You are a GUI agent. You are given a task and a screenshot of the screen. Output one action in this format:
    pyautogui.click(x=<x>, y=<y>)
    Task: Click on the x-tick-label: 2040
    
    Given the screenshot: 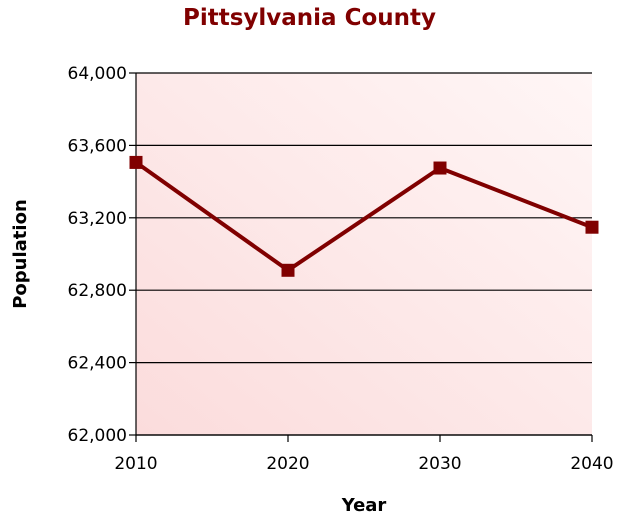 What is the action you would take?
    pyautogui.click(x=591, y=464)
    